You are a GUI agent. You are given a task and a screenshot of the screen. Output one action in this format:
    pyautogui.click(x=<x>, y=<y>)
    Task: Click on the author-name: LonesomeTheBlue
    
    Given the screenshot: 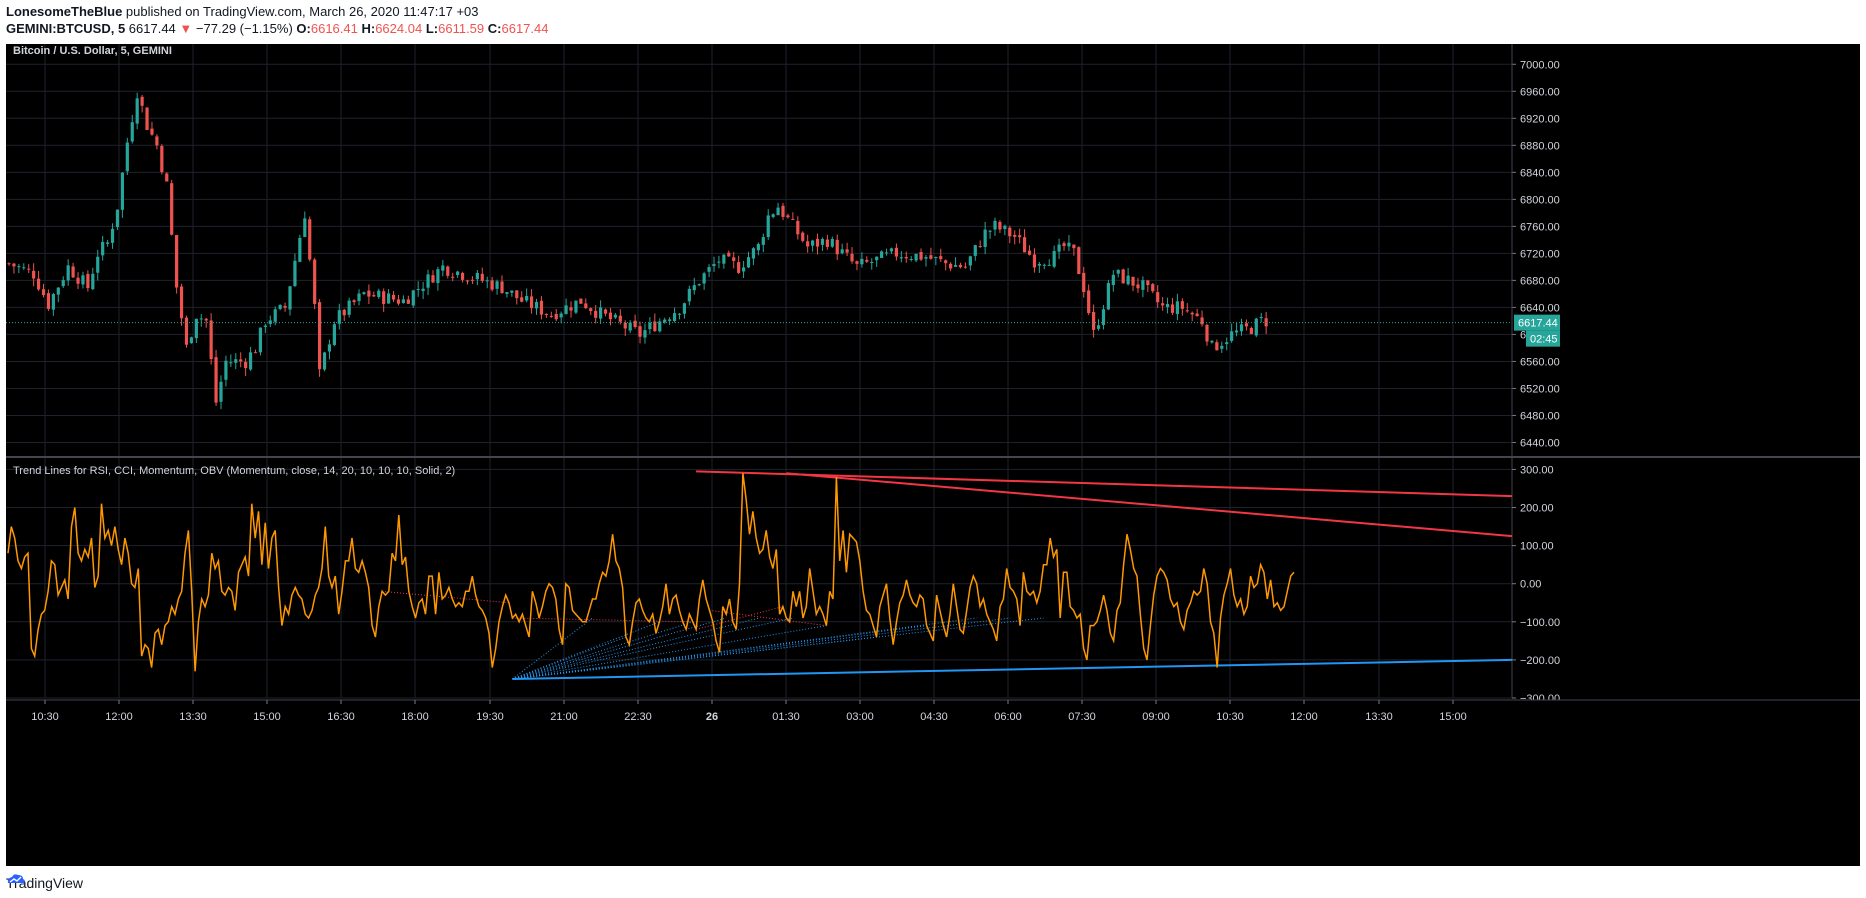 What is the action you would take?
    pyautogui.click(x=64, y=11)
    